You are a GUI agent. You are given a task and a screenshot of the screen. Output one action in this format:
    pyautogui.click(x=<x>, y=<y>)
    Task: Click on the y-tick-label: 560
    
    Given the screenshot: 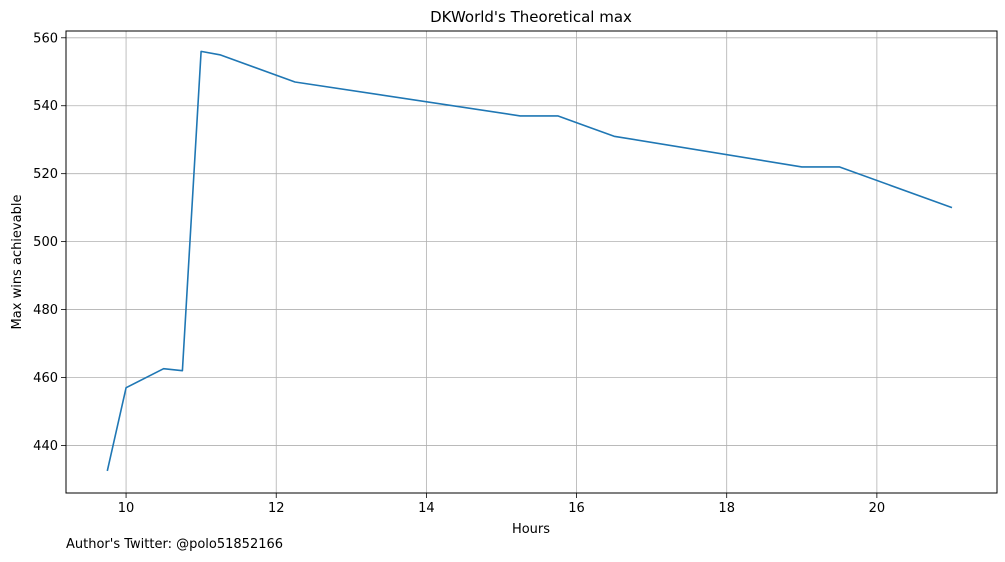 What is the action you would take?
    pyautogui.click(x=45, y=38)
    